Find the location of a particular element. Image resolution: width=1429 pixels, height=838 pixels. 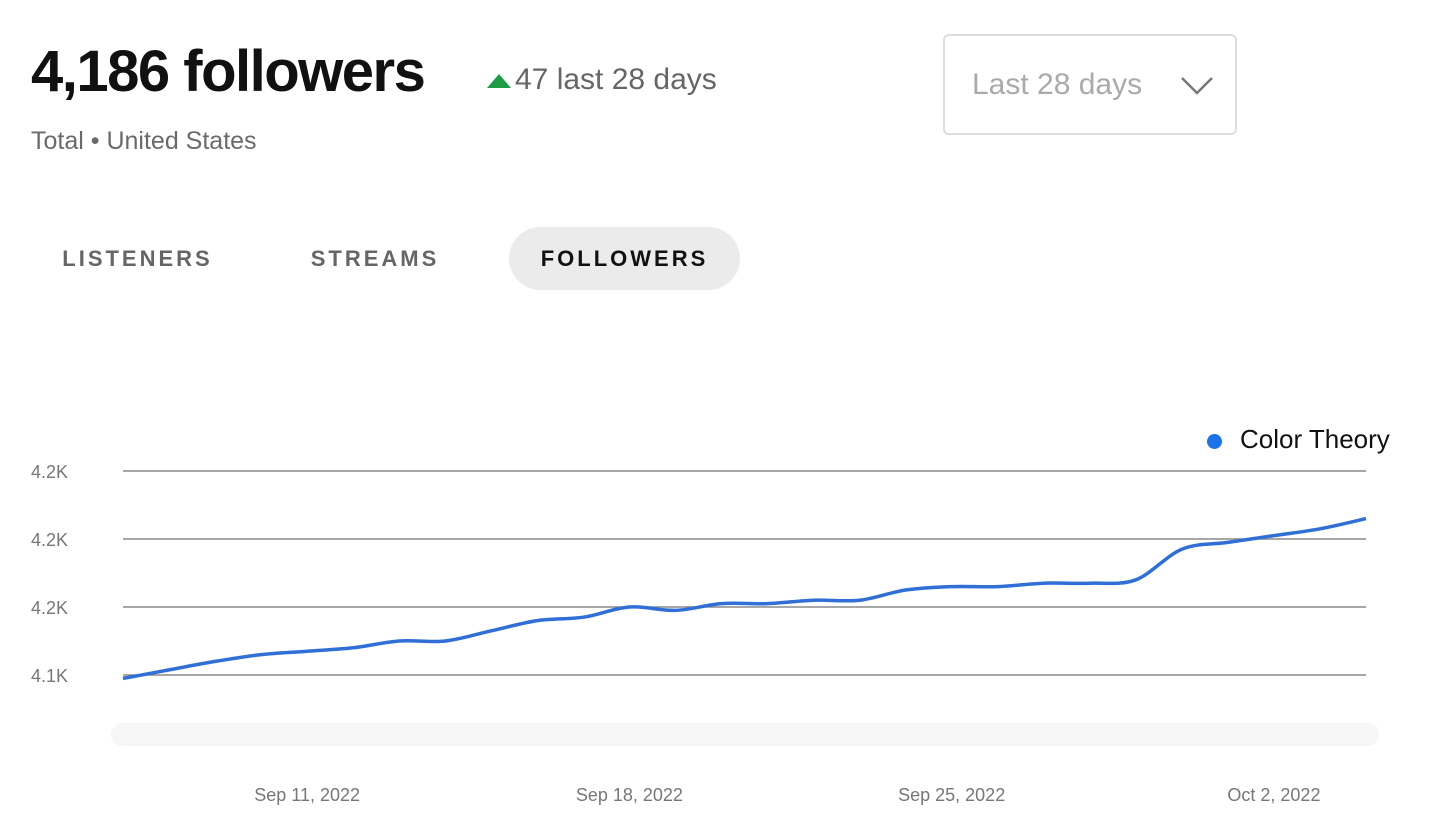

x-tick-label: Oct 2, 2022 is located at coordinates (1273, 795).